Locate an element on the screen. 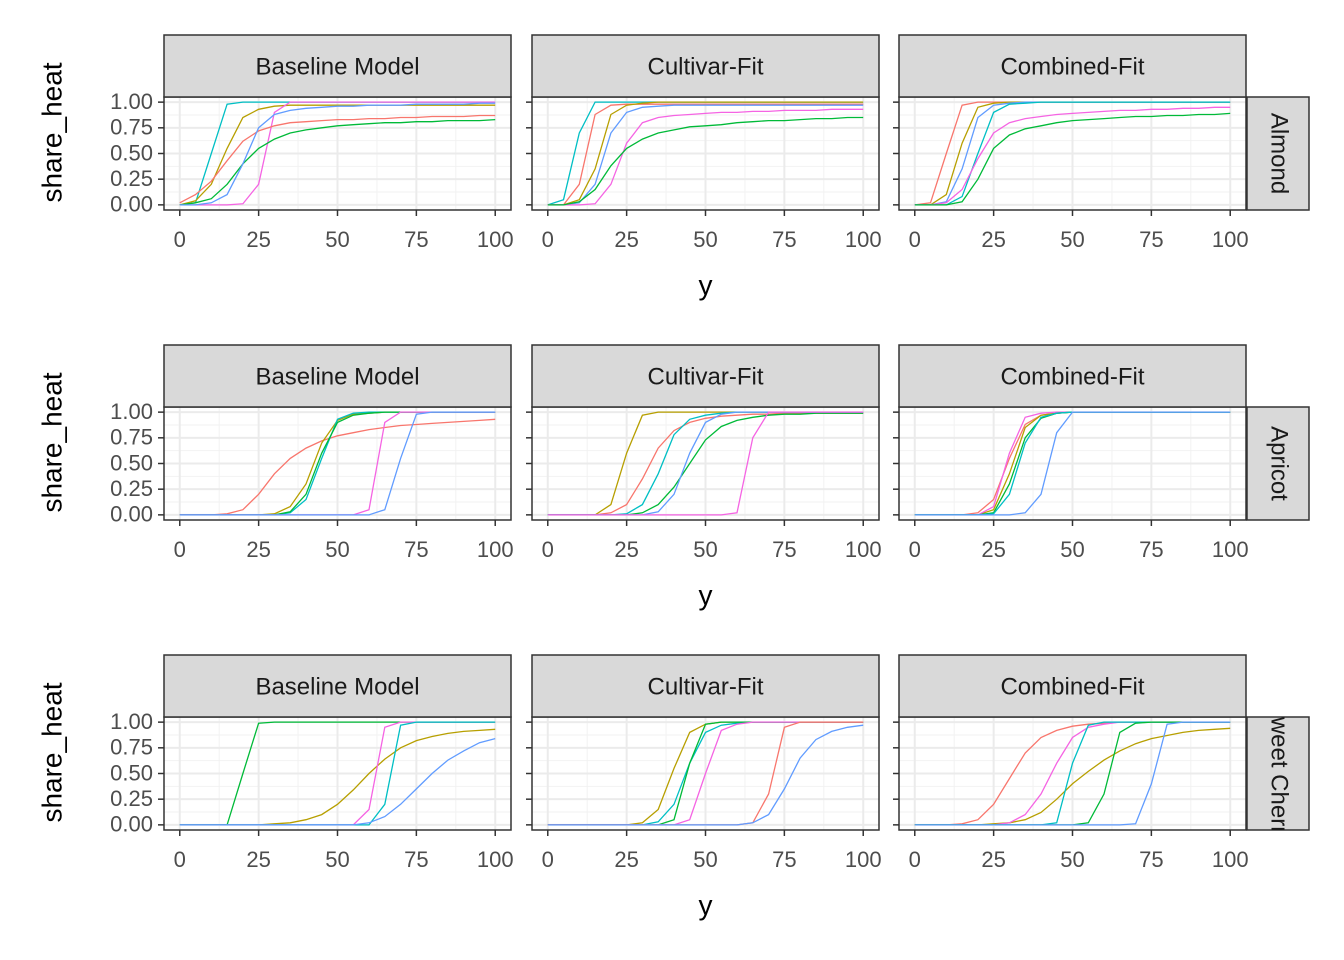 The width and height of the screenshot is (1344, 960). panel: Combined-Fit 0 25 50 75 100 Almond is located at coordinates (1101, 143).